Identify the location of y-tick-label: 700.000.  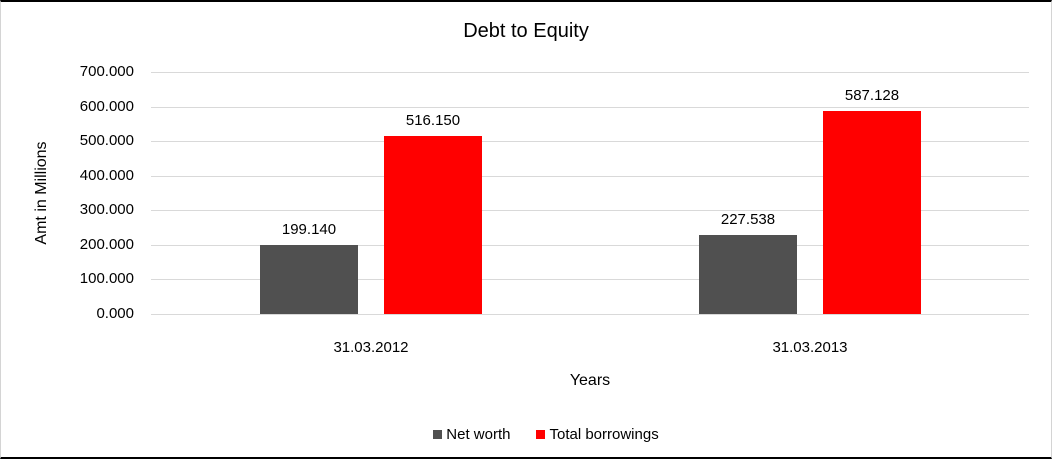
(106, 71).